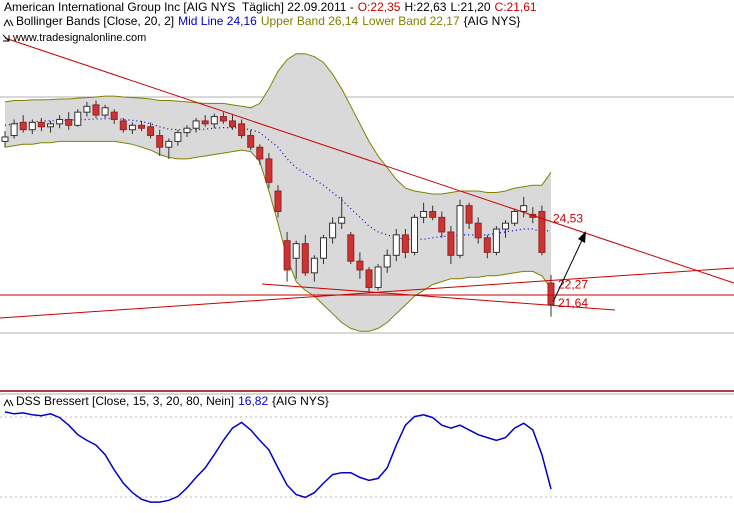  Describe the element at coordinates (217, 21) in the screenshot. I see `mid-label: Mid Line 24,16` at that location.